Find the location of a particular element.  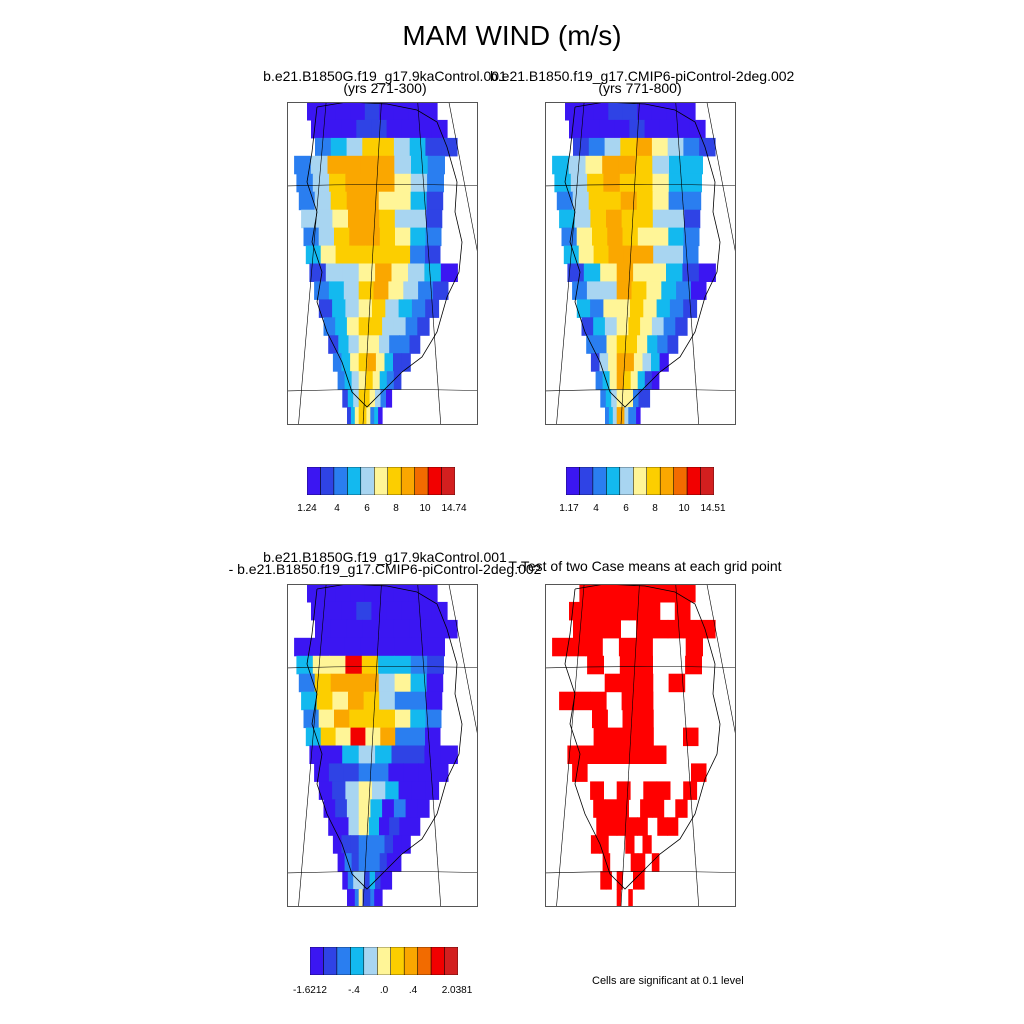

coastline is located at coordinates (642, 255).